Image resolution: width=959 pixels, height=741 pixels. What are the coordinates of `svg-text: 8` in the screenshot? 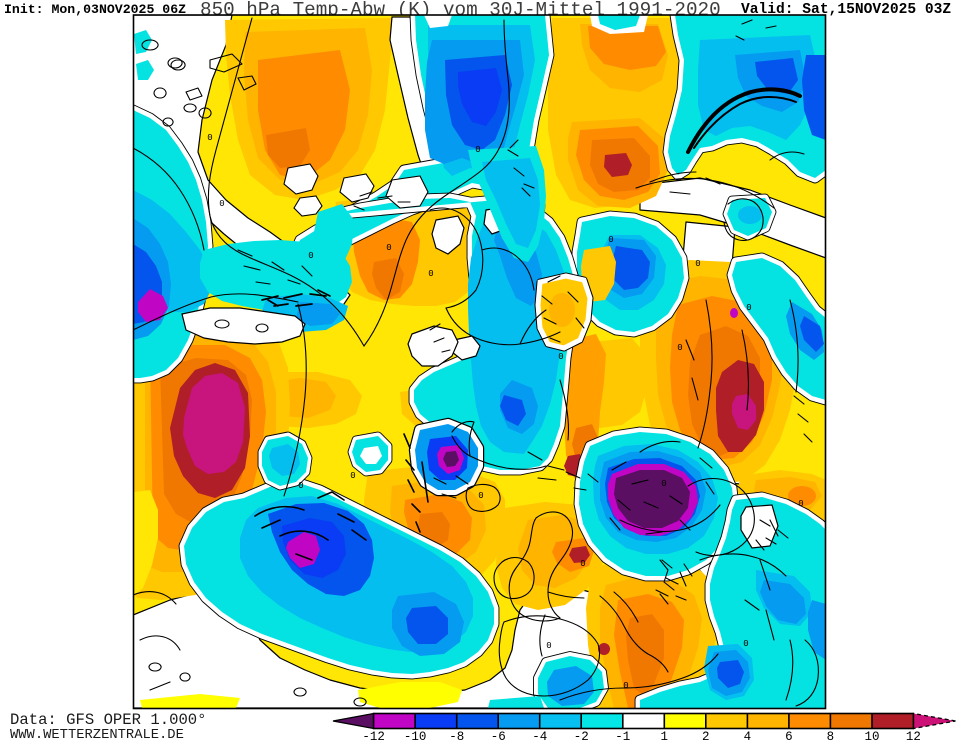 It's located at (831, 735).